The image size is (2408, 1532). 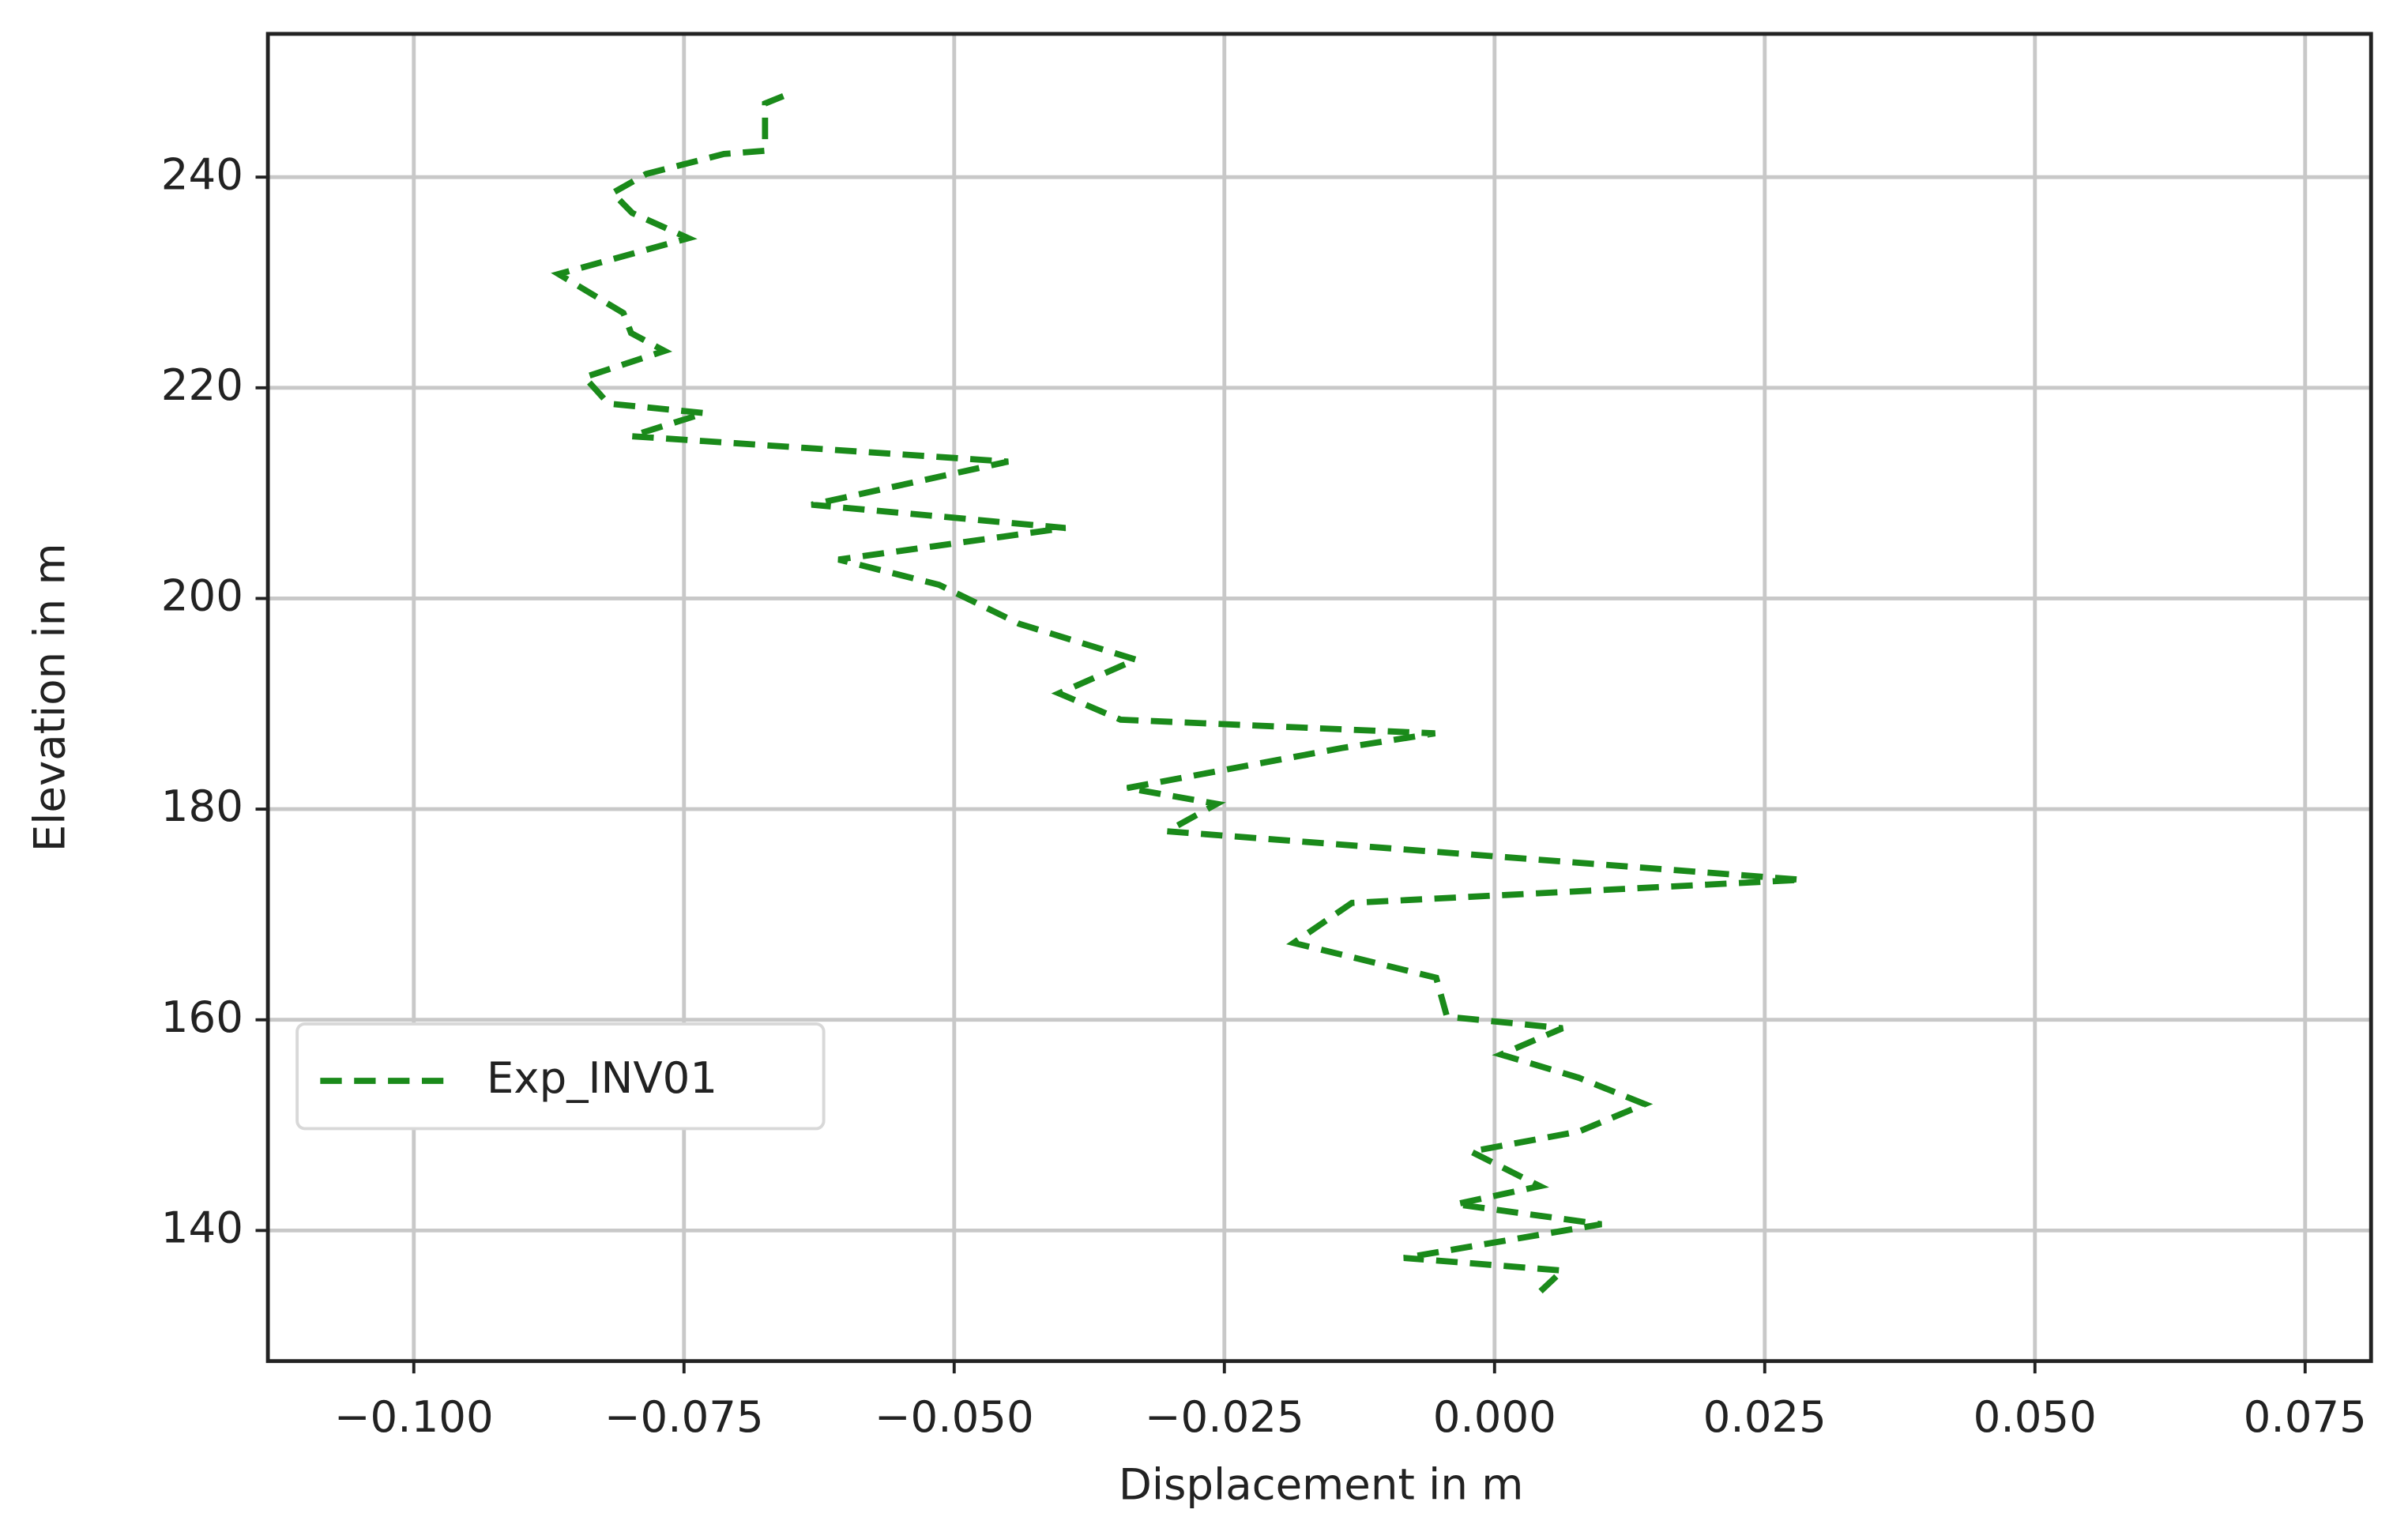 What do you see at coordinates (602, 1078) in the screenshot?
I see `legend-label: Exp_INV01` at bounding box center [602, 1078].